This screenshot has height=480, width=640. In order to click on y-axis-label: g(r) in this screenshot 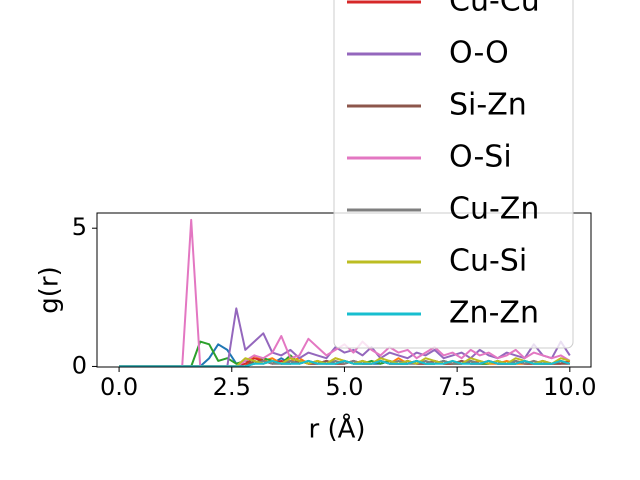, I will do `click(50, 289)`.